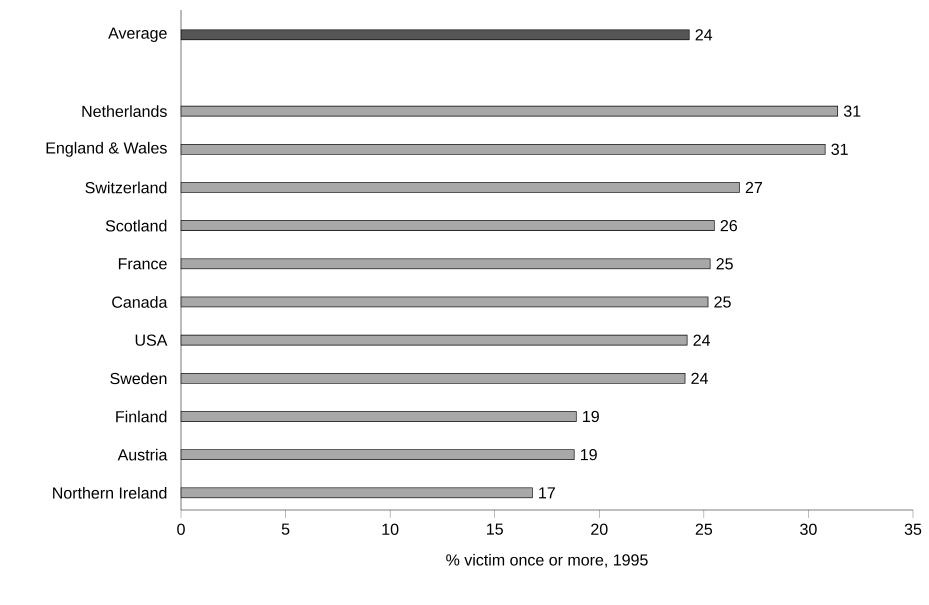 Image resolution: width=929 pixels, height=605 pixels. I want to click on x-tick-label: 30, so click(808, 529).